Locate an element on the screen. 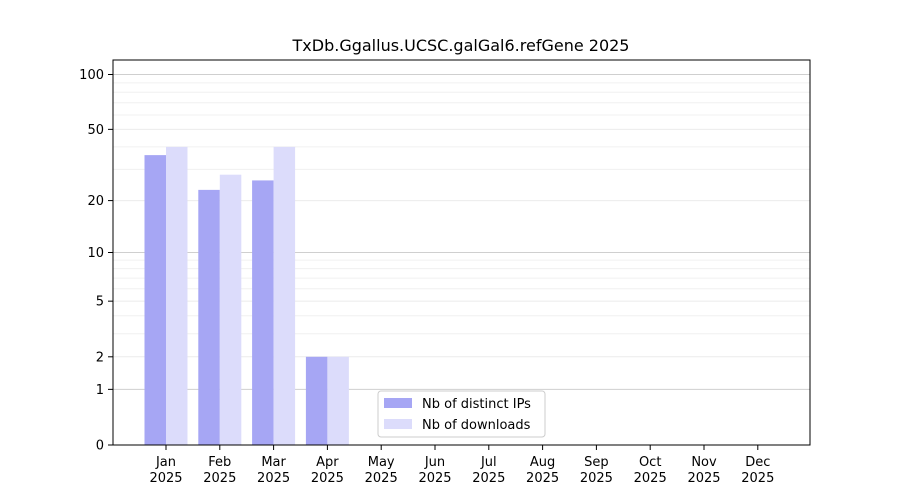 This screenshot has height=500, width=900. y-tick-label: 5 is located at coordinates (100, 302).